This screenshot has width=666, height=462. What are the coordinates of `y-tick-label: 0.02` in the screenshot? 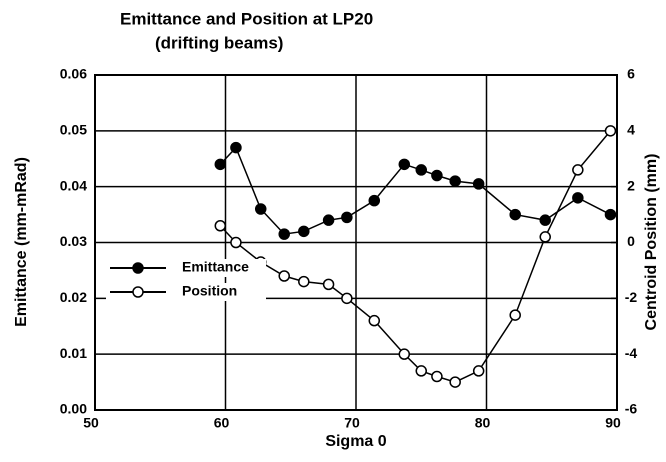 It's located at (73, 297).